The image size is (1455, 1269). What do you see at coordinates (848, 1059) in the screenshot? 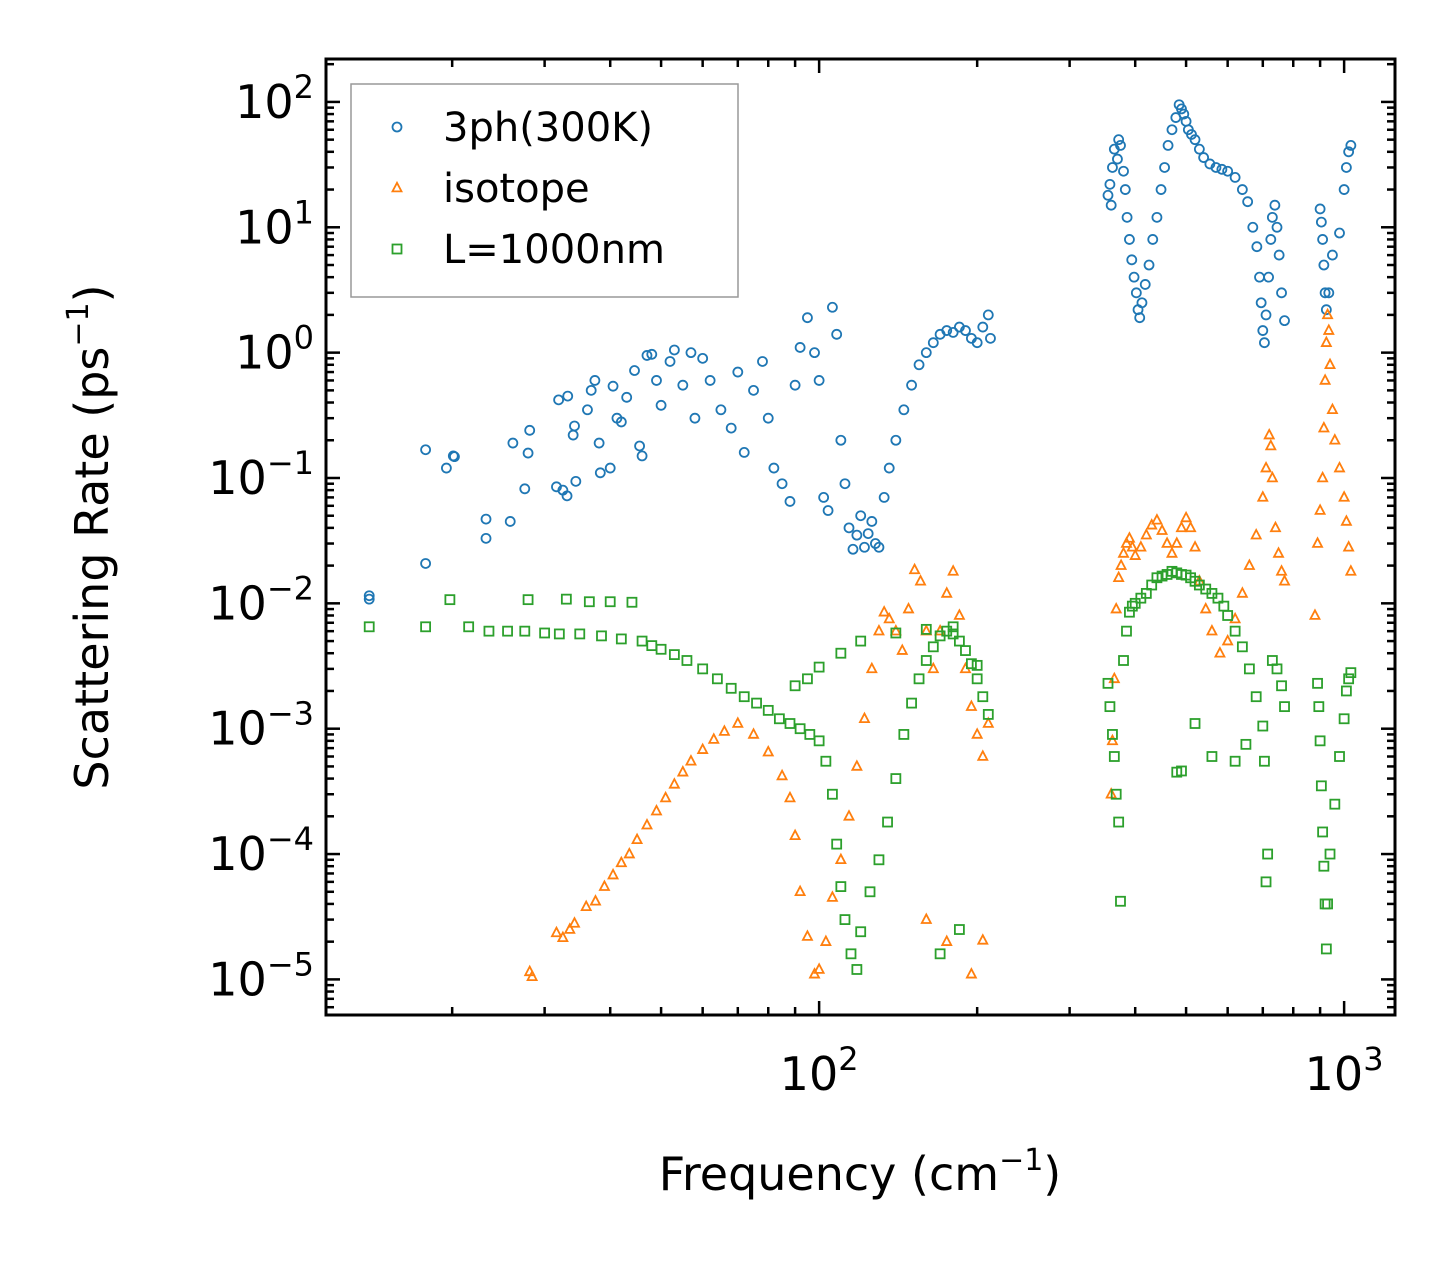
I see `x-tick-label-exp: 2` at bounding box center [848, 1059].